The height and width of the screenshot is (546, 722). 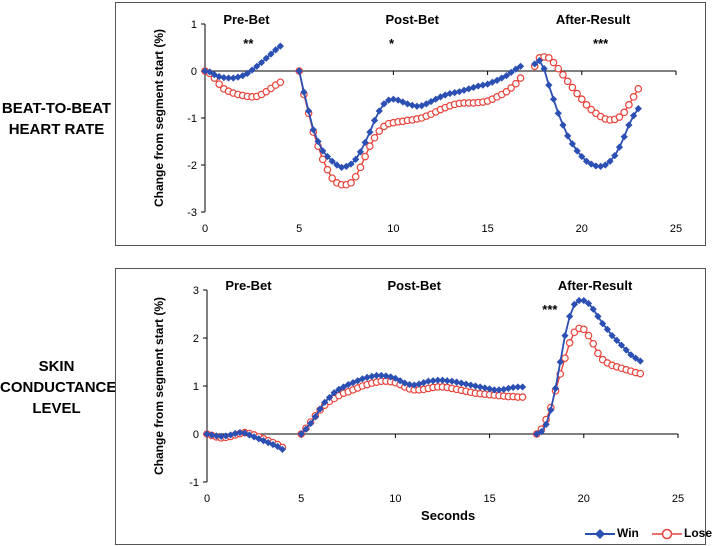 What do you see at coordinates (56, 366) in the screenshot?
I see `row-label-line: SKIN` at bounding box center [56, 366].